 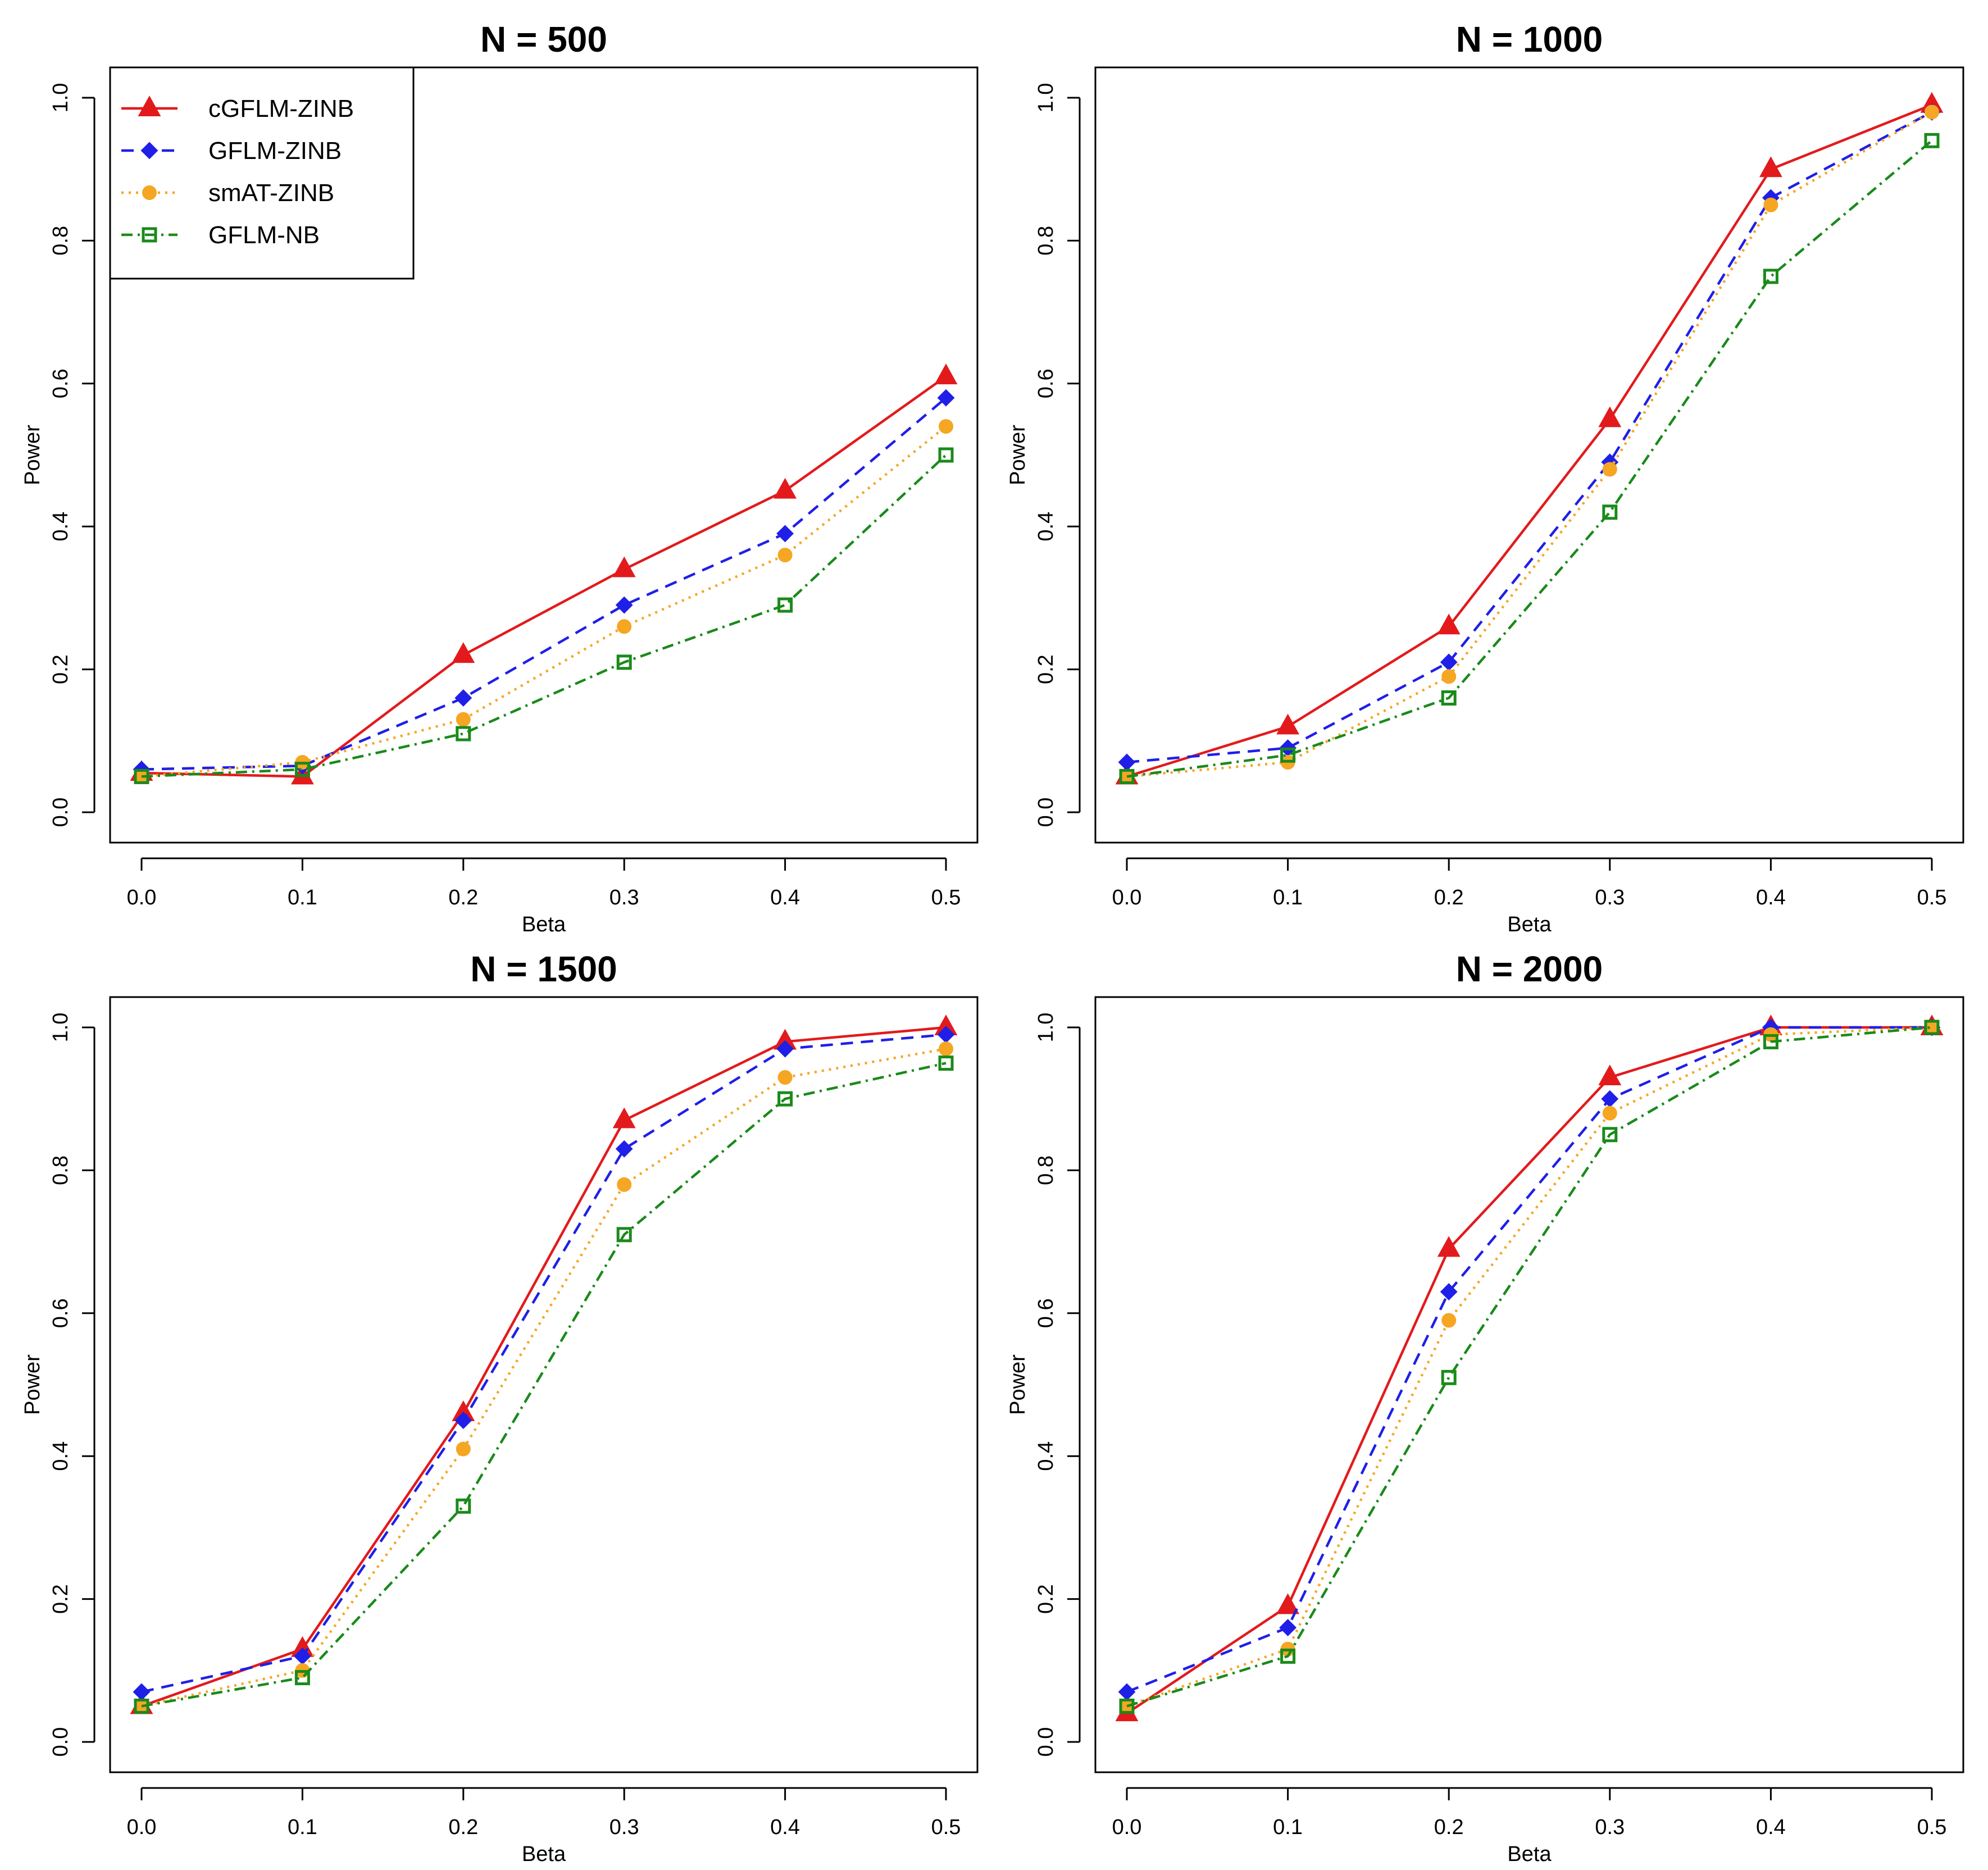 What do you see at coordinates (1018, 455) in the screenshot?
I see `y-axis-label: Power` at bounding box center [1018, 455].